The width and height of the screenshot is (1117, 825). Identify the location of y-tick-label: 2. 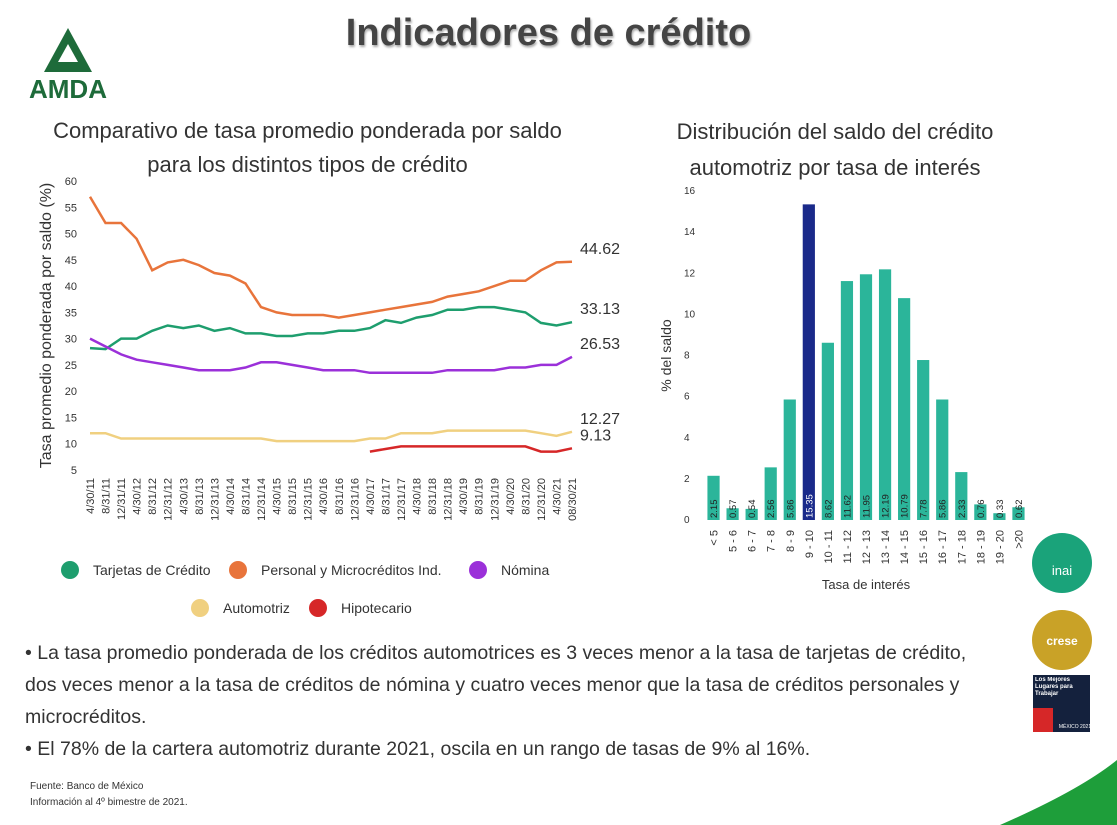
(687, 479).